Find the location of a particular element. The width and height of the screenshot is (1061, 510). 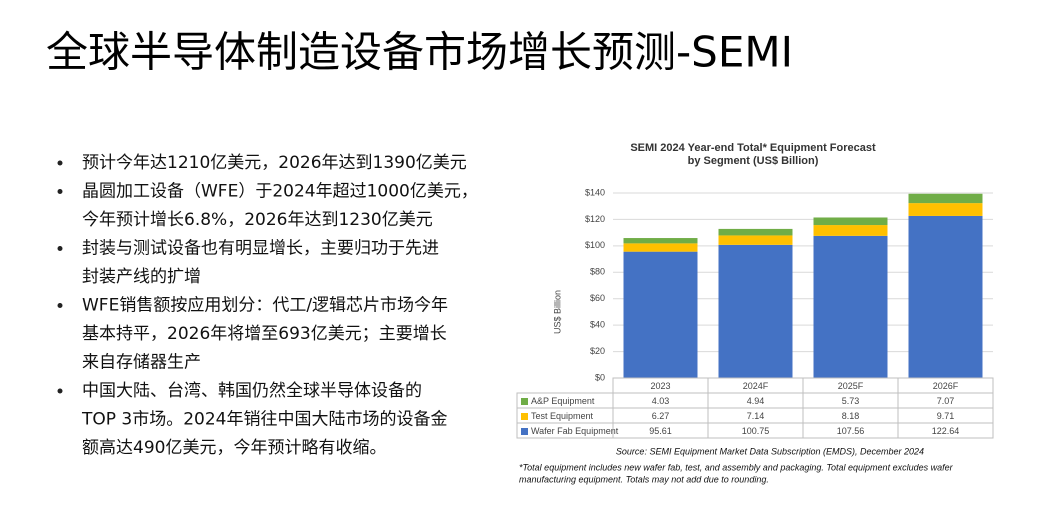

bullet-text: 来自存储器生产 is located at coordinates (141, 363).